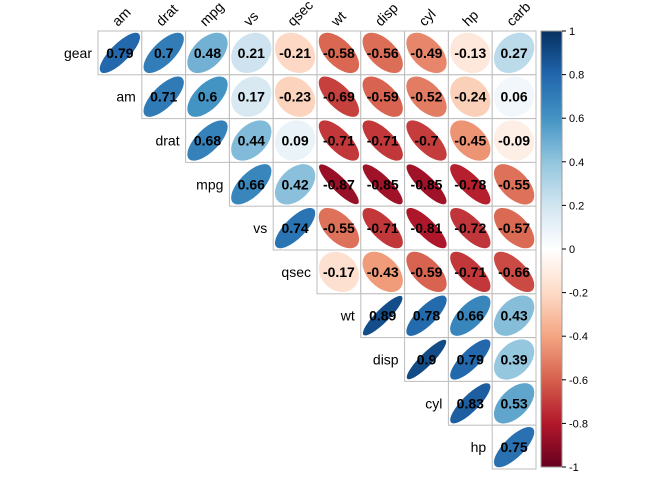 This screenshot has width=672, height=480. Describe the element at coordinates (479, 447) in the screenshot. I see `row-label-hp: hp` at that location.